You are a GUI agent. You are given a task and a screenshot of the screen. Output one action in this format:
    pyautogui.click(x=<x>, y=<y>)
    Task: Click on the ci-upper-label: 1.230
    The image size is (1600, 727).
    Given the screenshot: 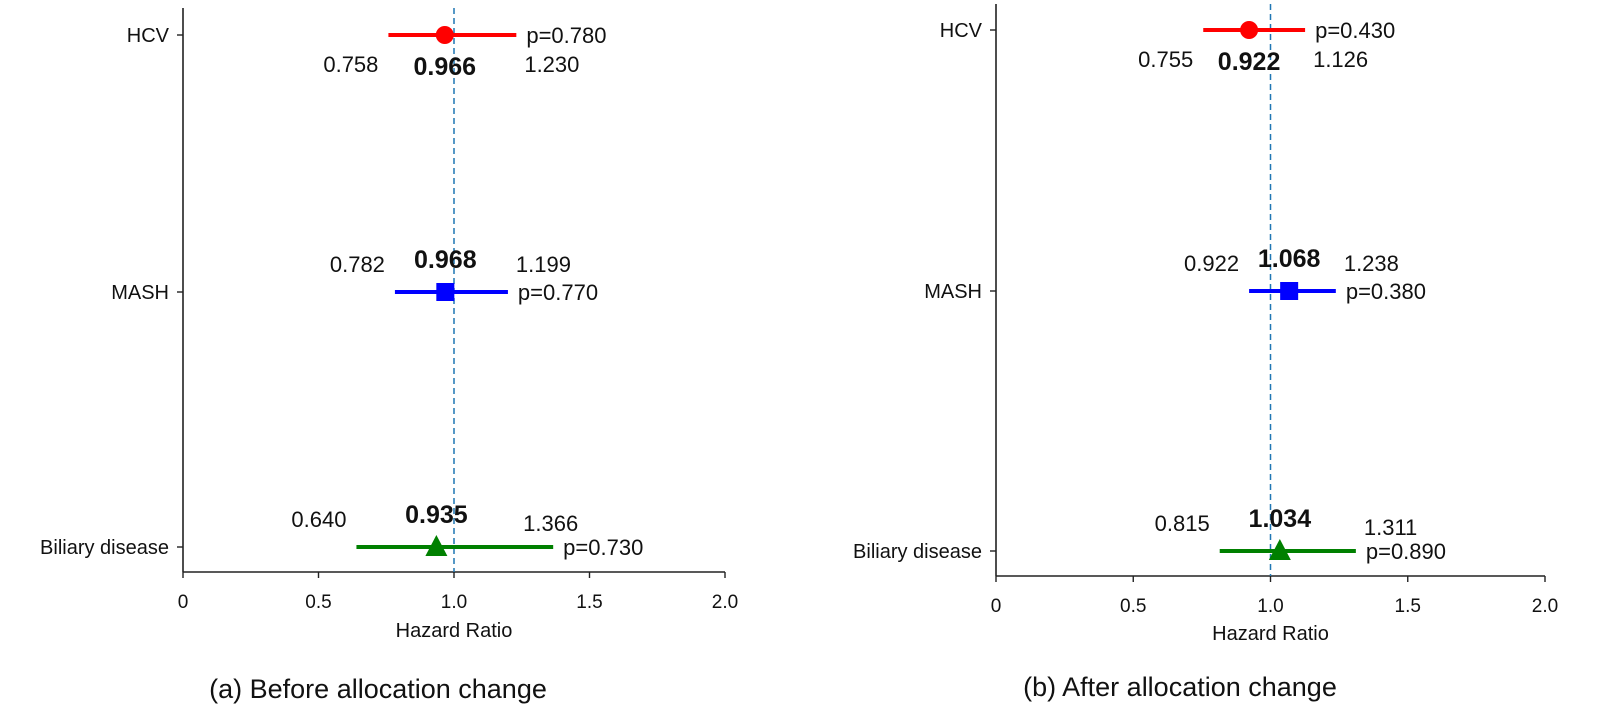 What is the action you would take?
    pyautogui.click(x=551, y=64)
    